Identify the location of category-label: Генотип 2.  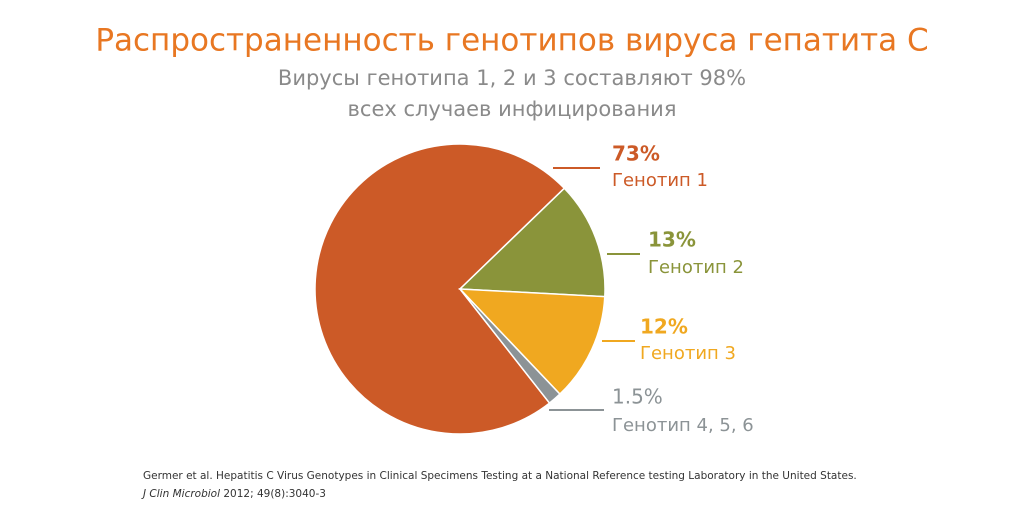
(696, 267).